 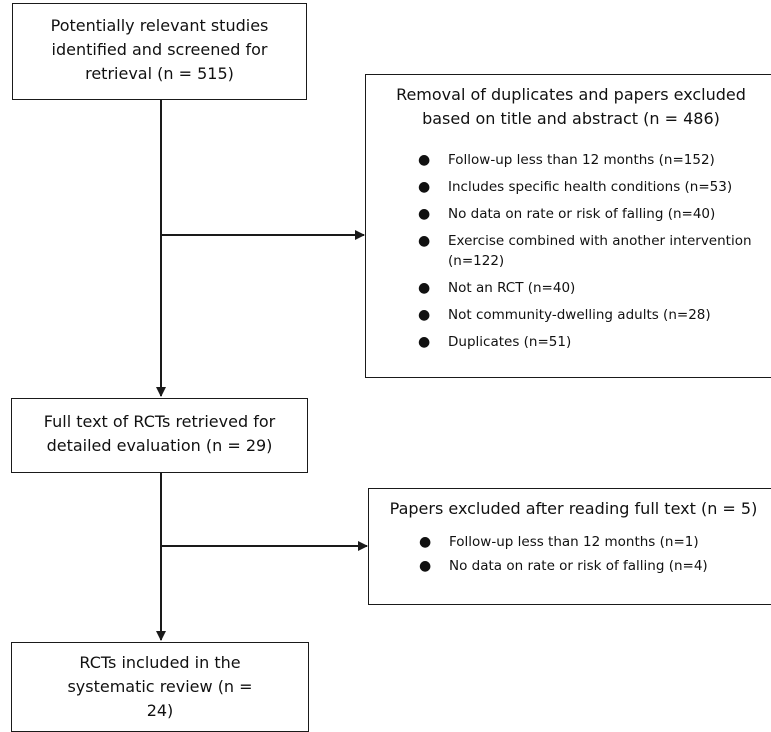 What do you see at coordinates (497, 288) in the screenshot?
I see `exclusion1-item: ● Not an RCT (n=40)` at bounding box center [497, 288].